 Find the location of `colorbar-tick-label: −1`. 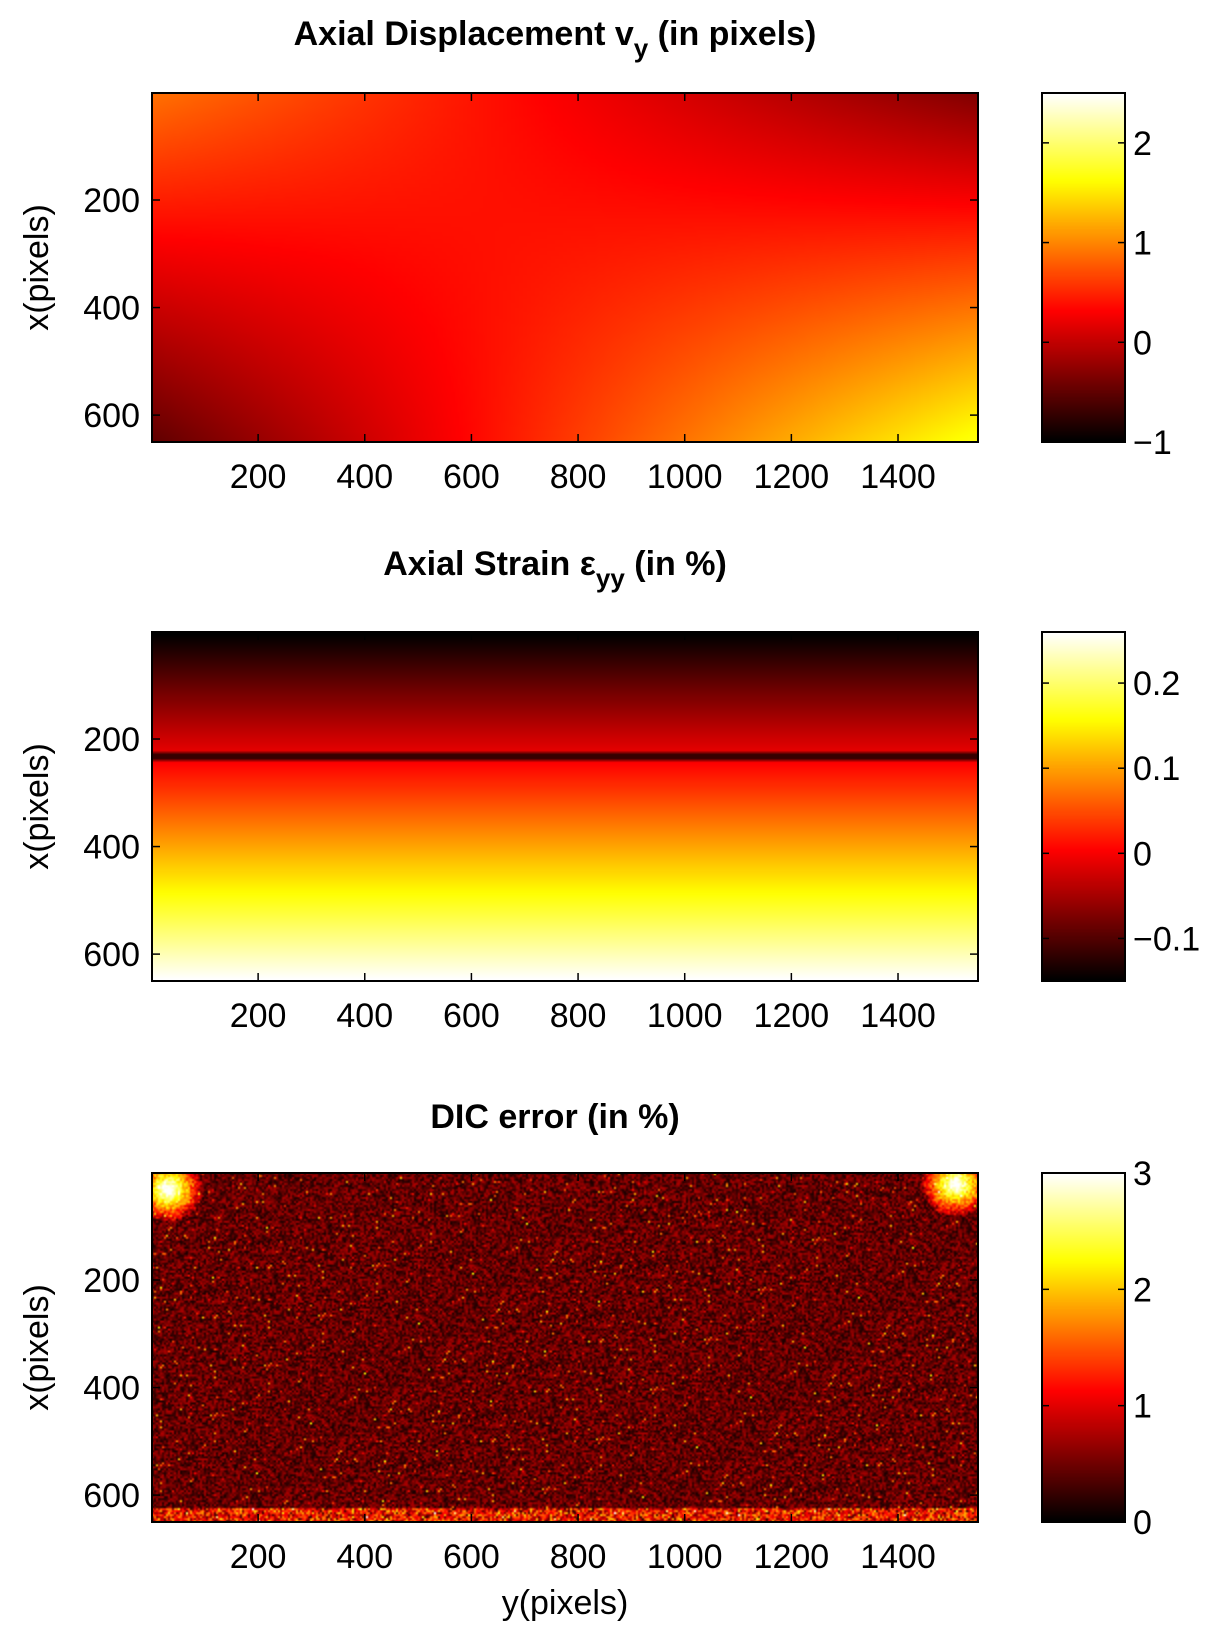

colorbar-tick-label: −1 is located at coordinates (1152, 443).